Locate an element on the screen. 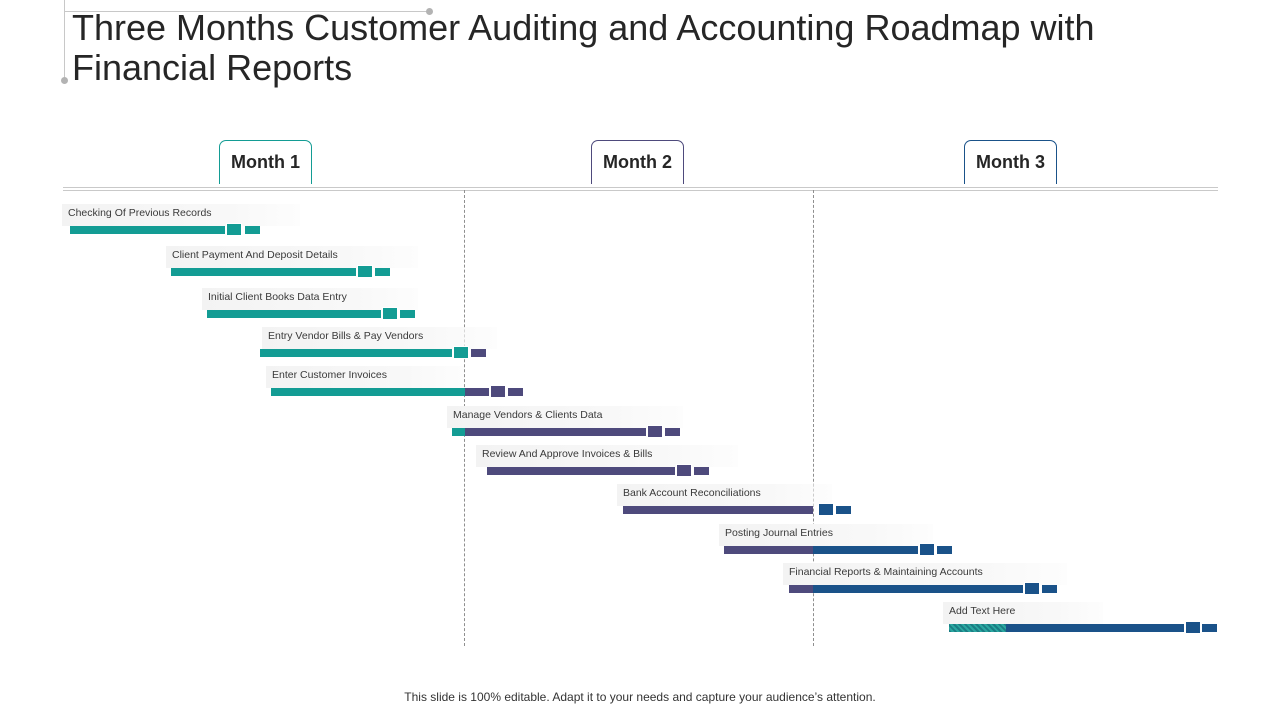  decorative-line-horizontal is located at coordinates (247, 11).